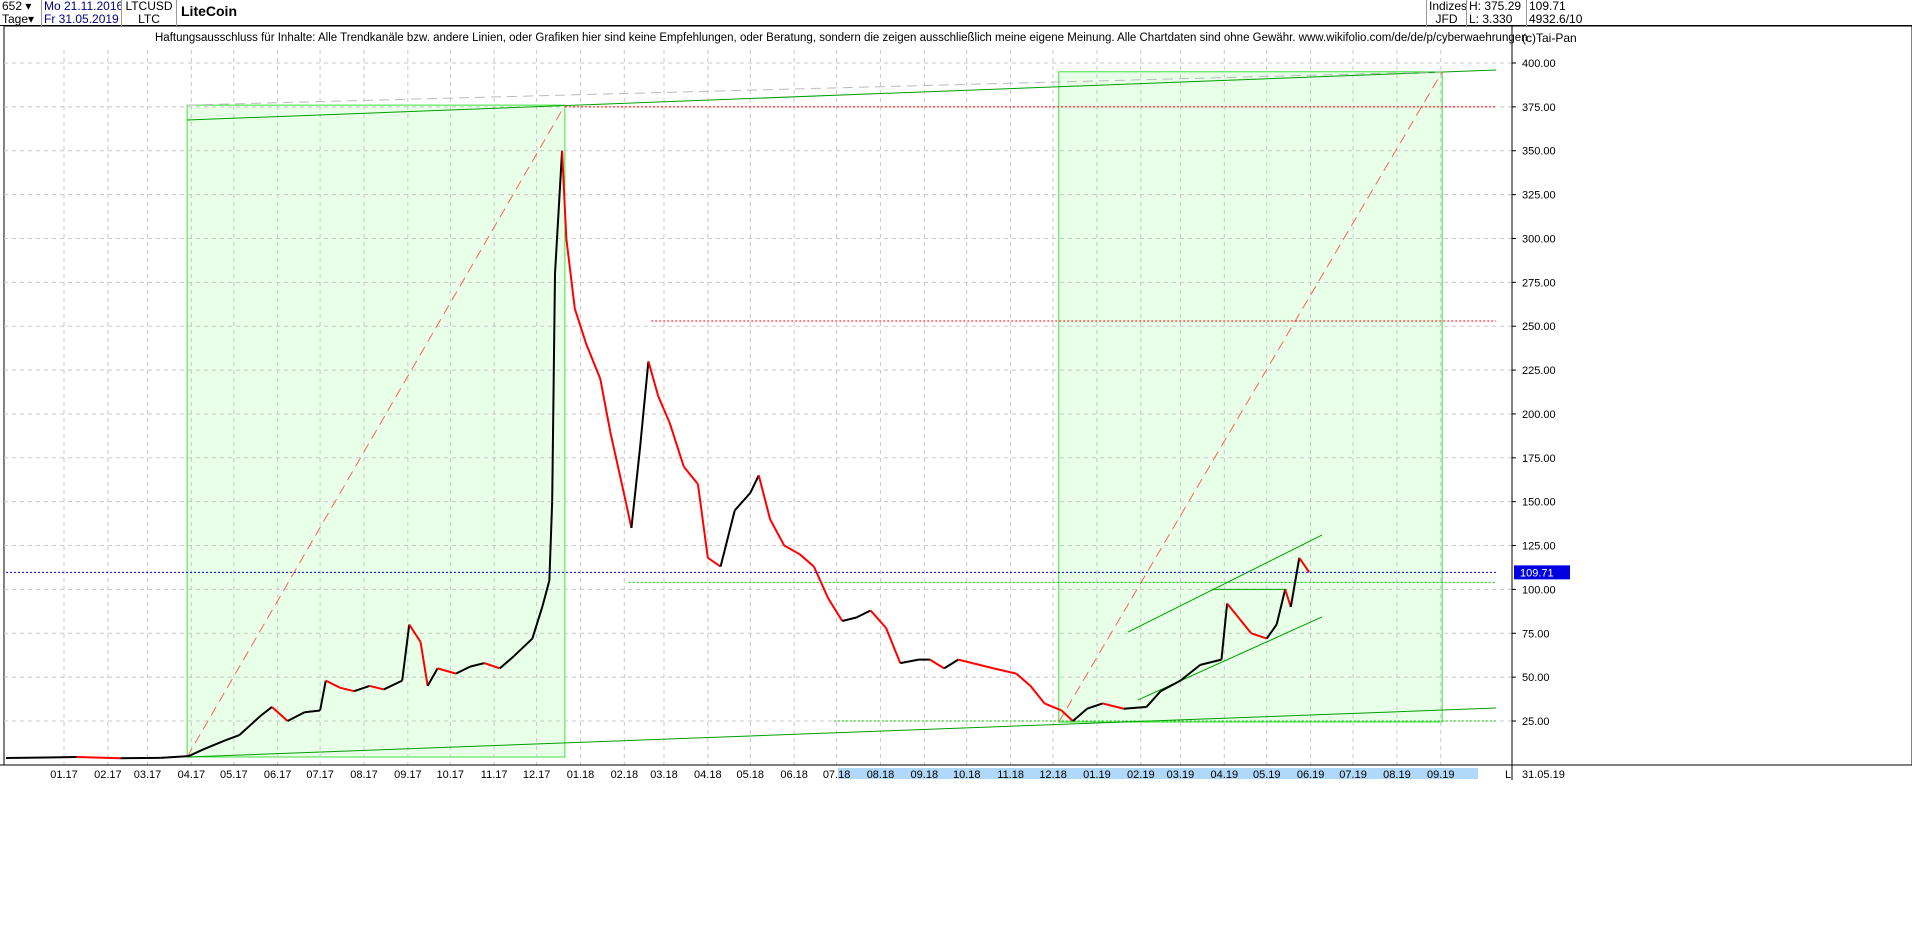 Image resolution: width=1912 pixels, height=952 pixels. I want to click on x-tick-label: 09.17, so click(408, 775).